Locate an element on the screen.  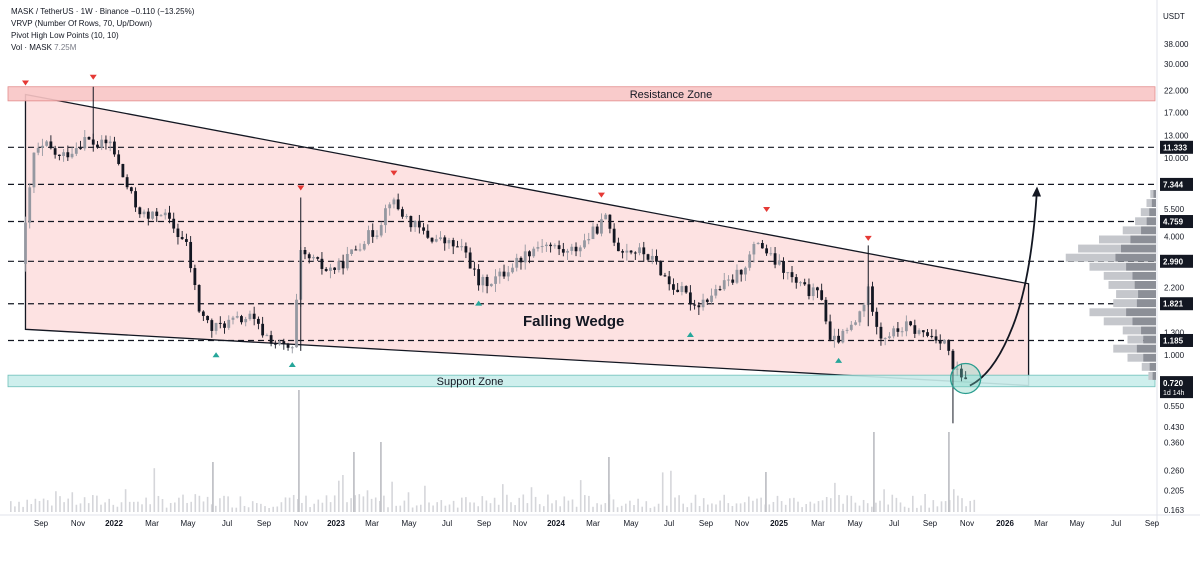
x-tick-label: Mar is located at coordinates (152, 523).